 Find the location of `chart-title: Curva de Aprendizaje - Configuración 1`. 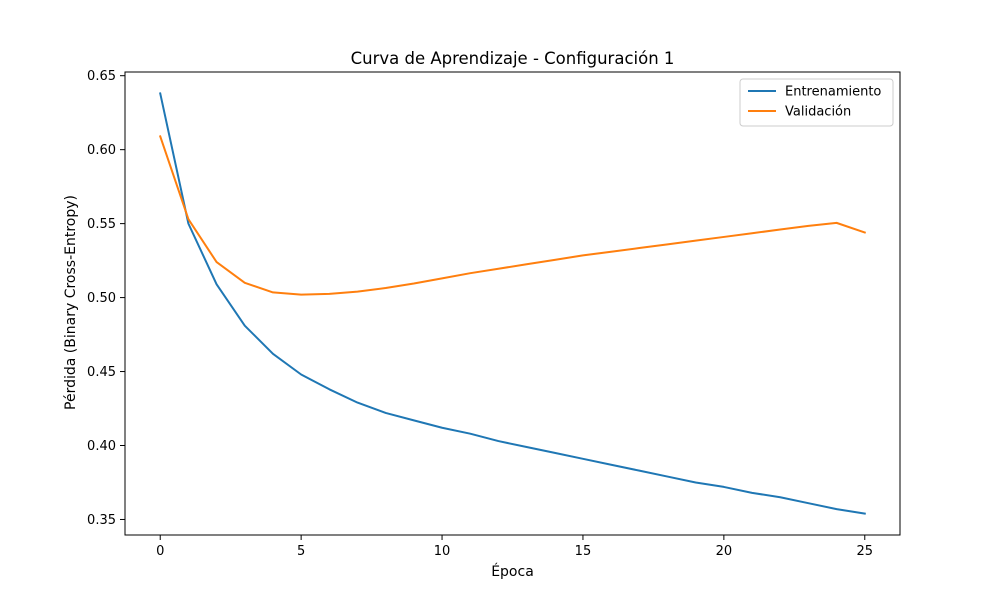

chart-title: Curva de Aprendizaje - Configuración 1 is located at coordinates (513, 58).